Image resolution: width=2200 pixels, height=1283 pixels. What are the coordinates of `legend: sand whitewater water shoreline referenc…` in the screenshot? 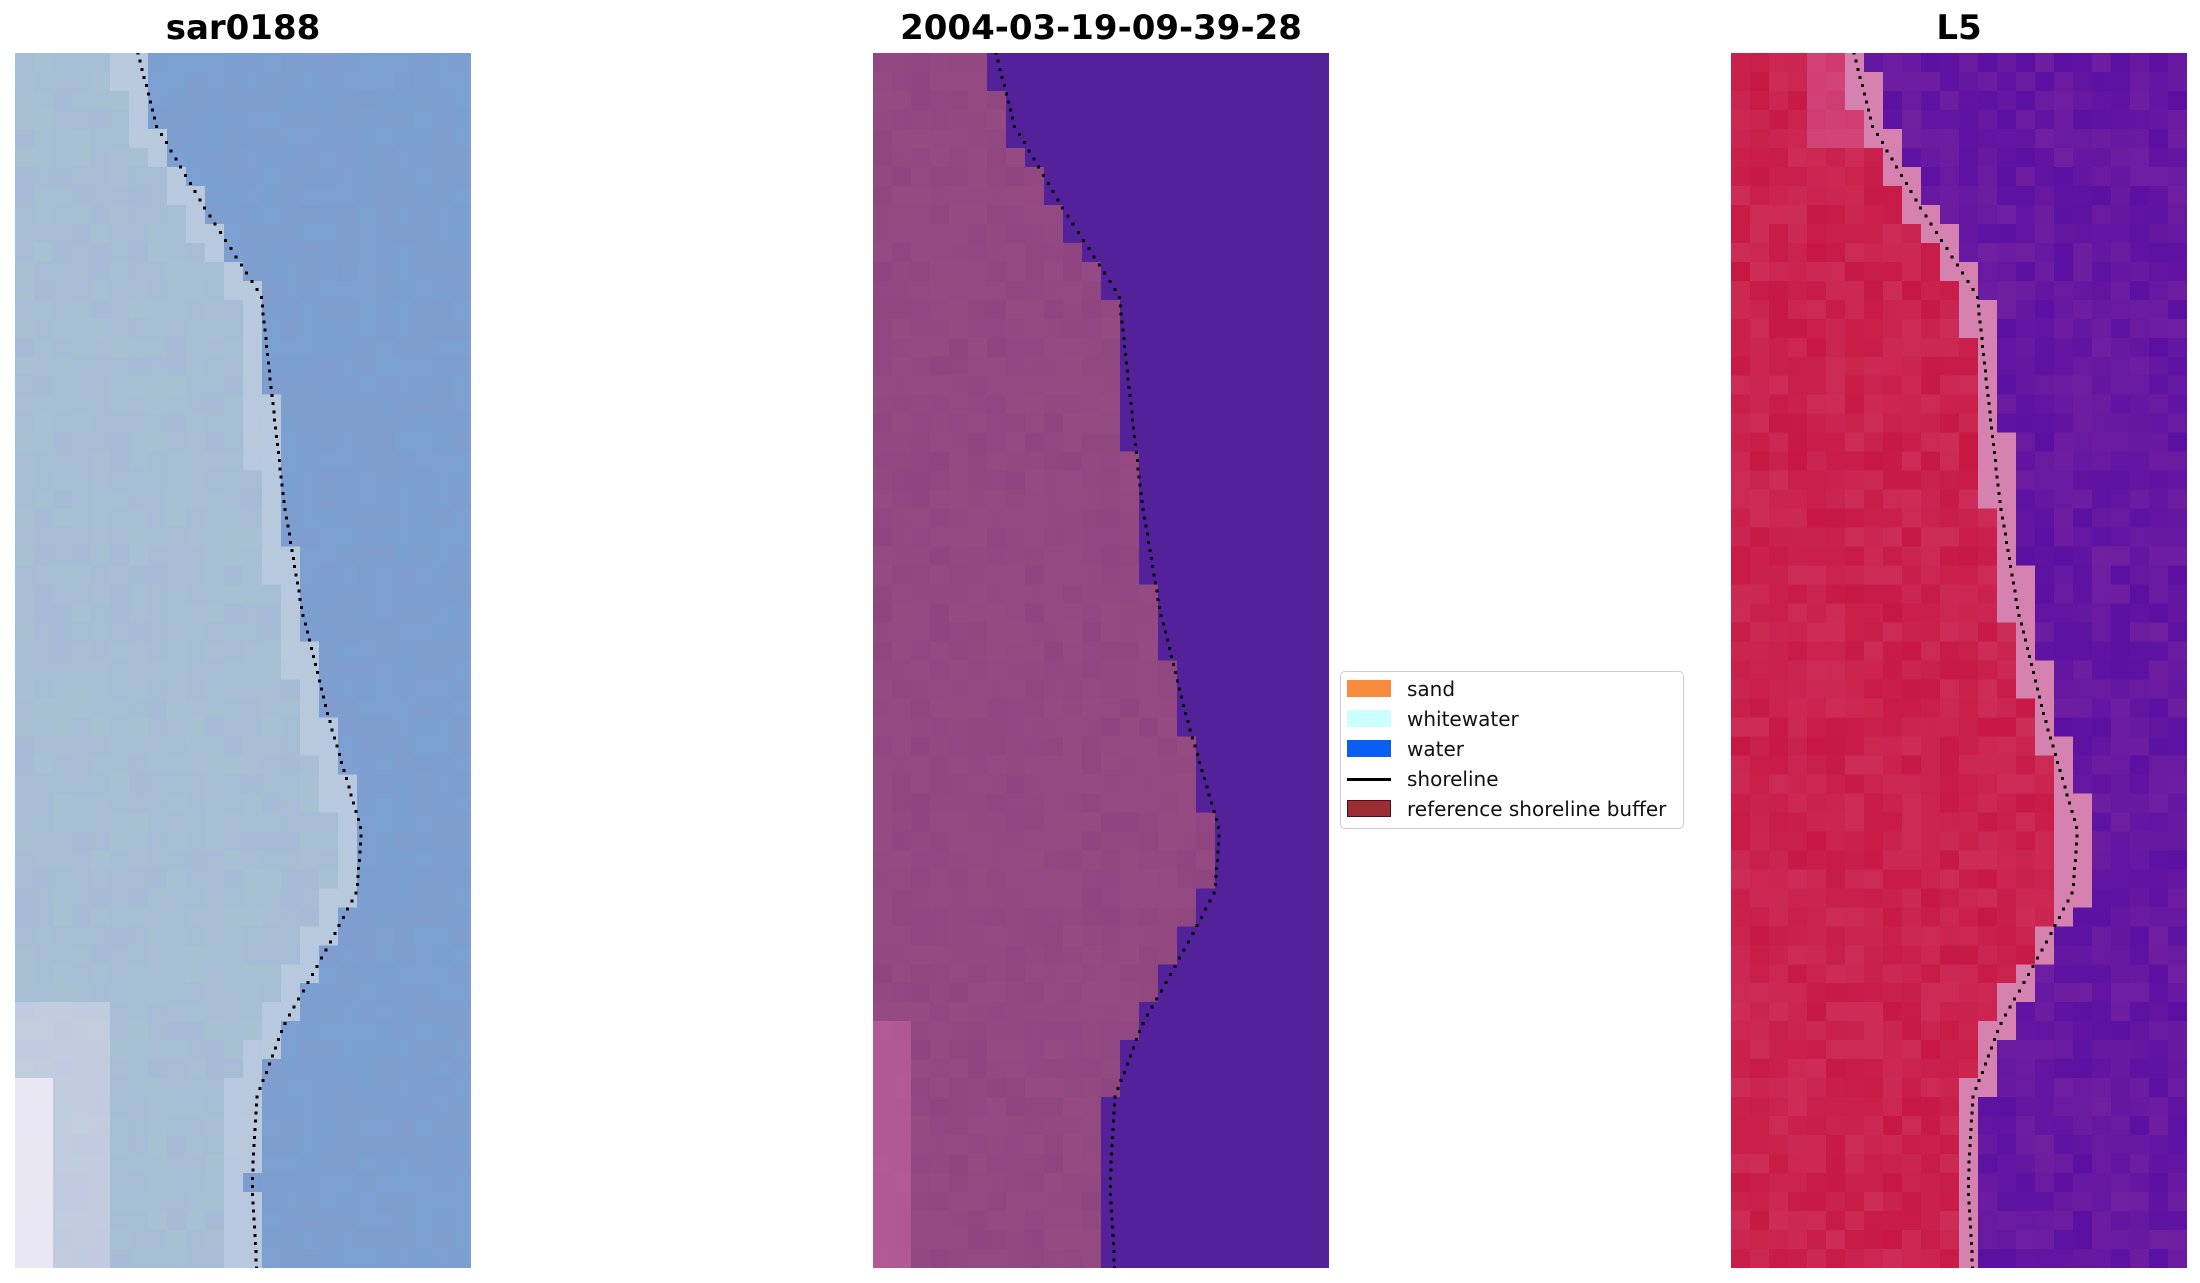 It's located at (1512, 750).